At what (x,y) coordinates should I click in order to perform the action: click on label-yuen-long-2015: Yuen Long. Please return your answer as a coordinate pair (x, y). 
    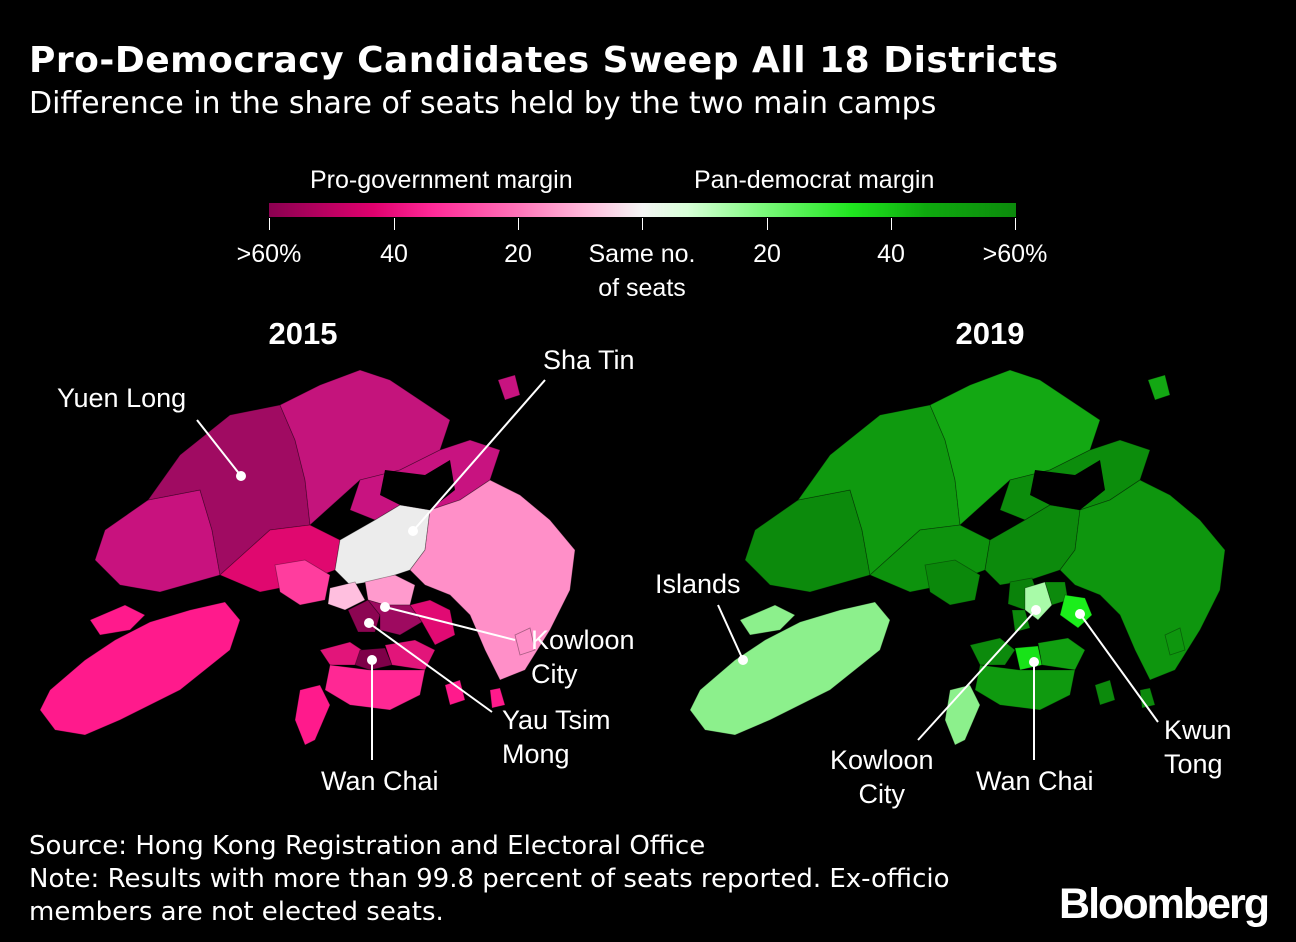
    Looking at the image, I should click on (122, 398).